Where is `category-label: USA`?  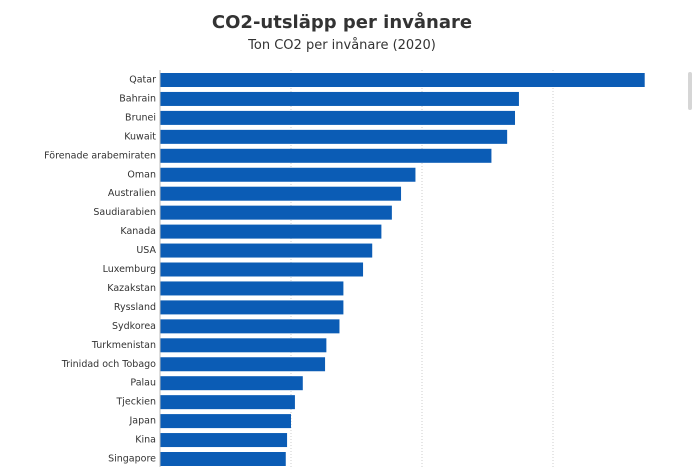
category-label: USA is located at coordinates (146, 250).